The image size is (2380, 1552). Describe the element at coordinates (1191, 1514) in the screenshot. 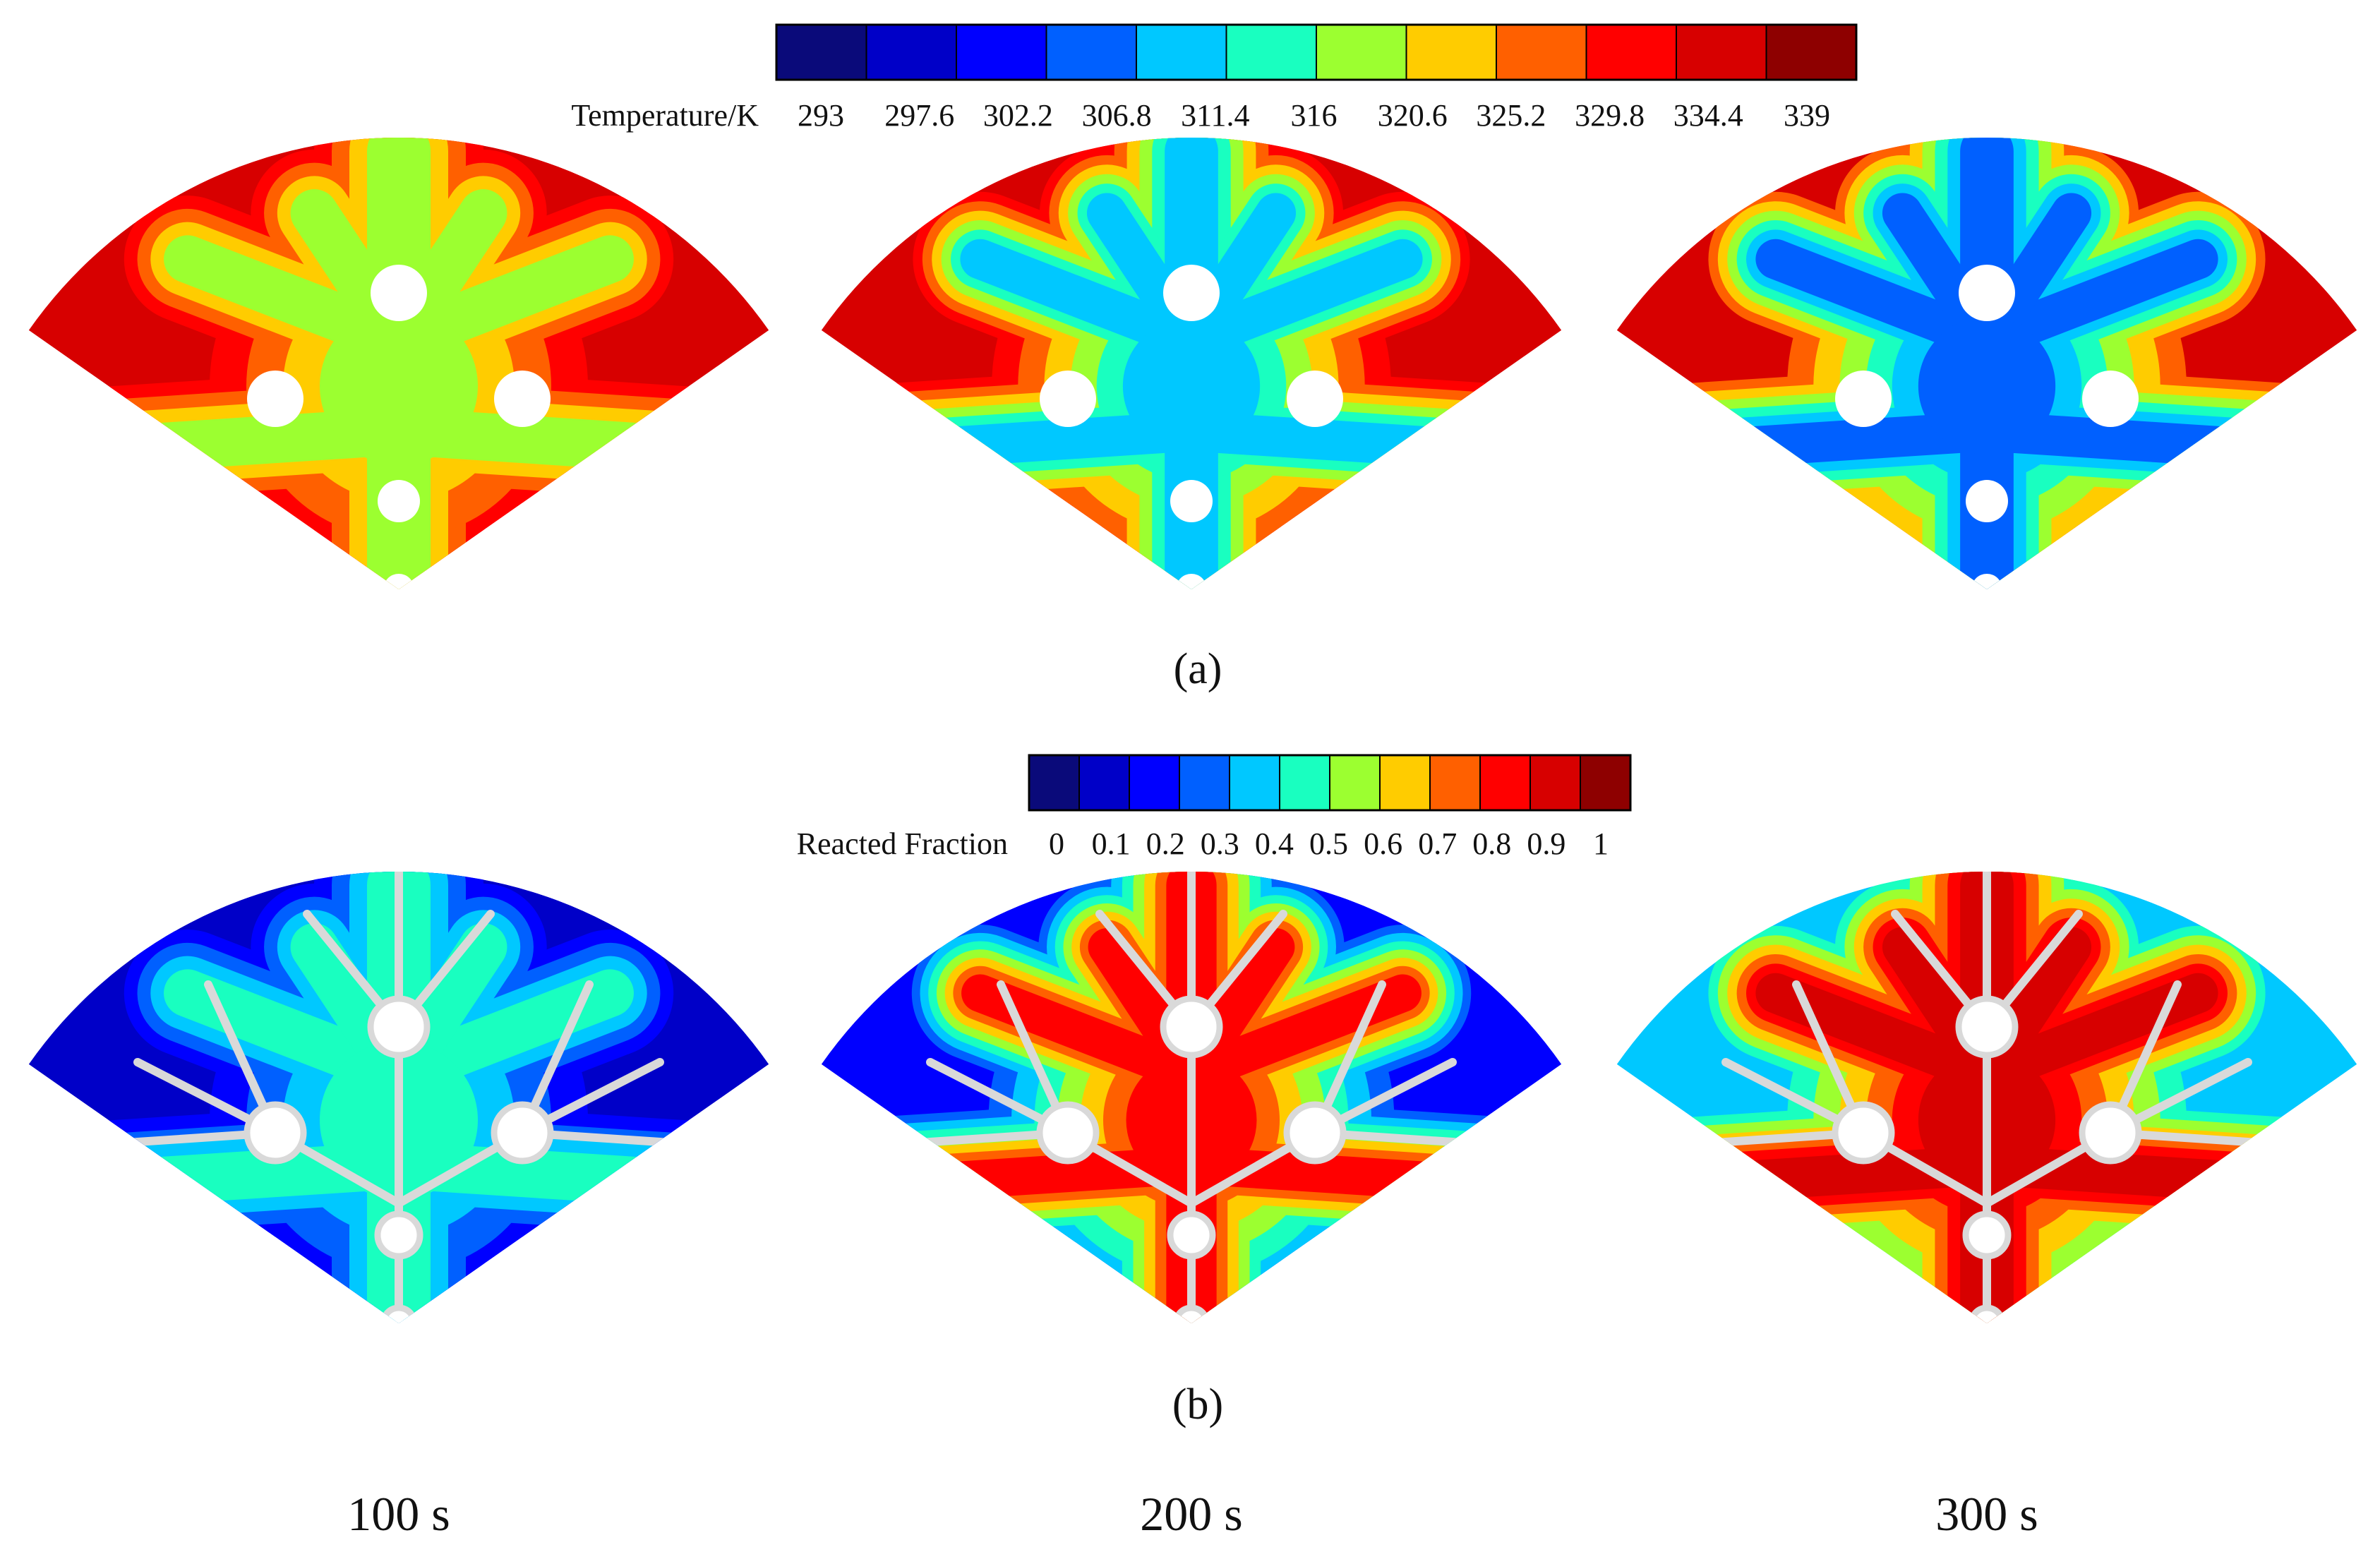

I see `time-label-200s: 200 s` at that location.